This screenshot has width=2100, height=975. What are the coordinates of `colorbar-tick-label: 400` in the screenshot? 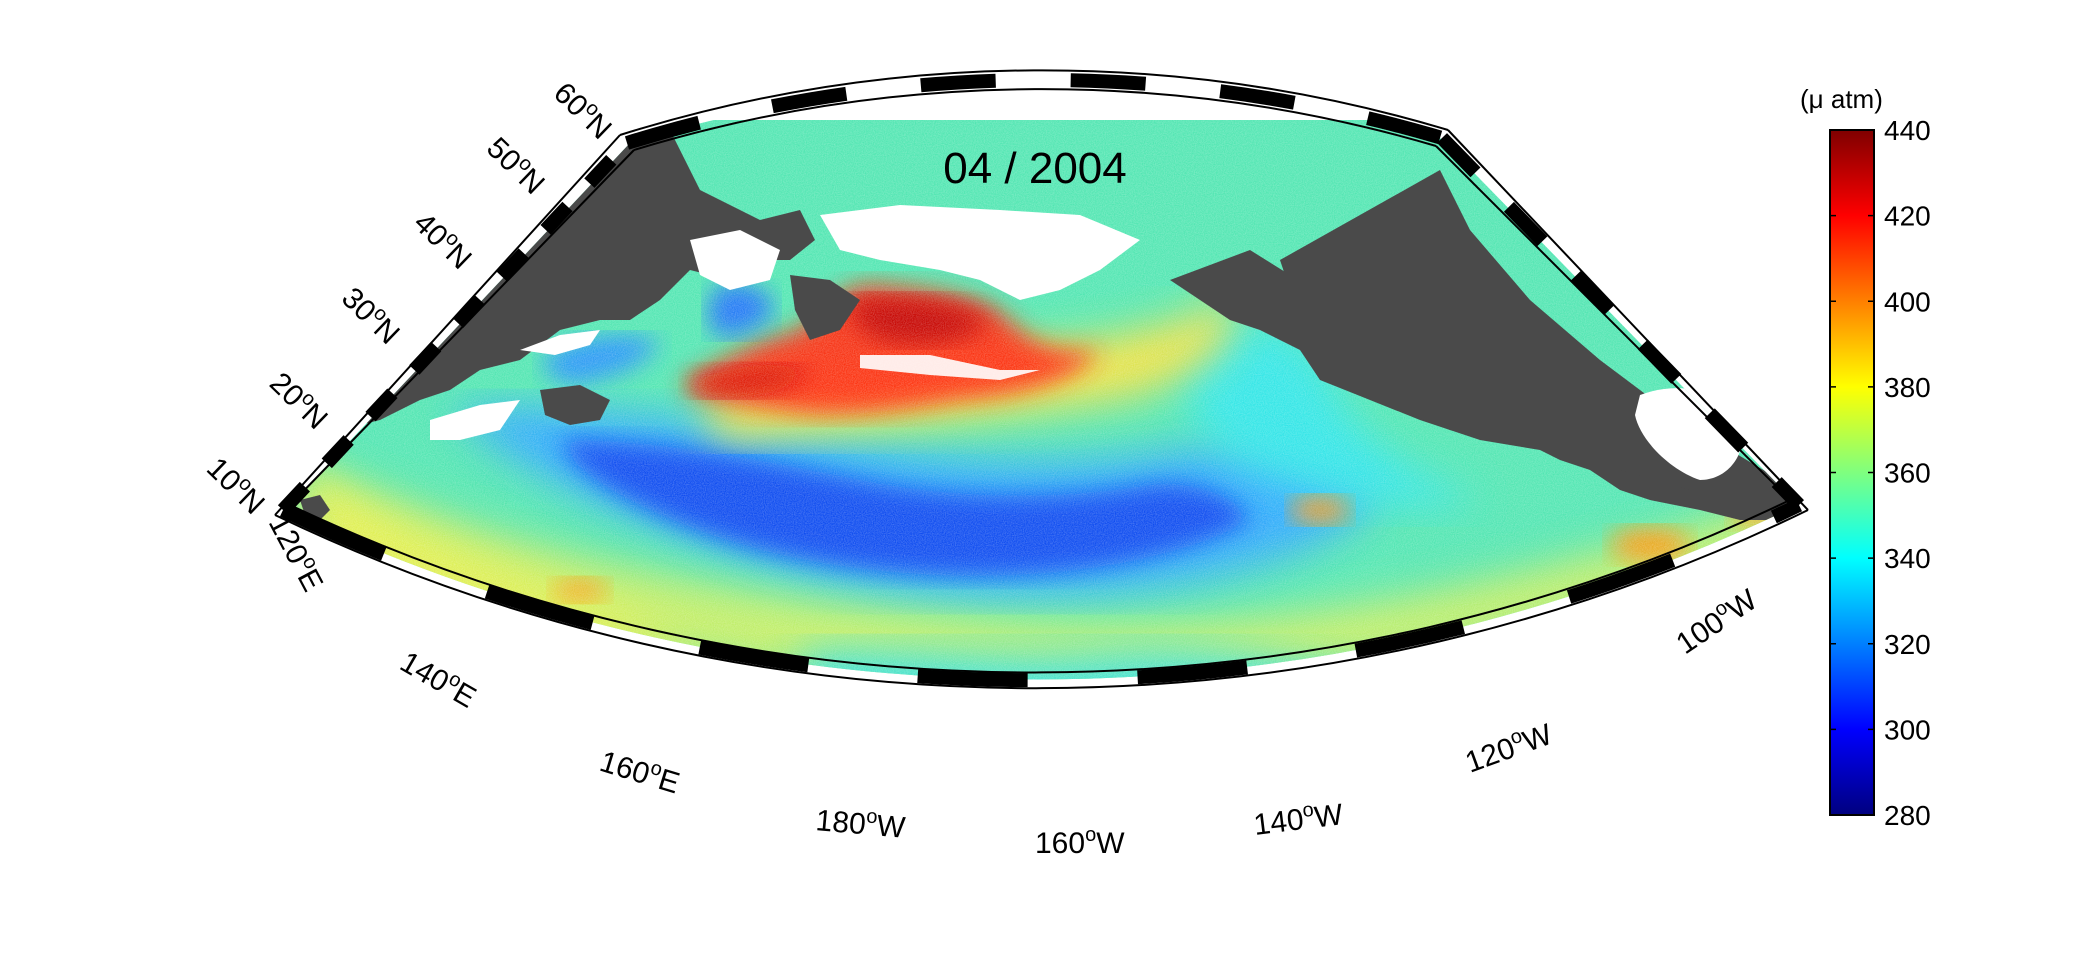 It's located at (1907, 301).